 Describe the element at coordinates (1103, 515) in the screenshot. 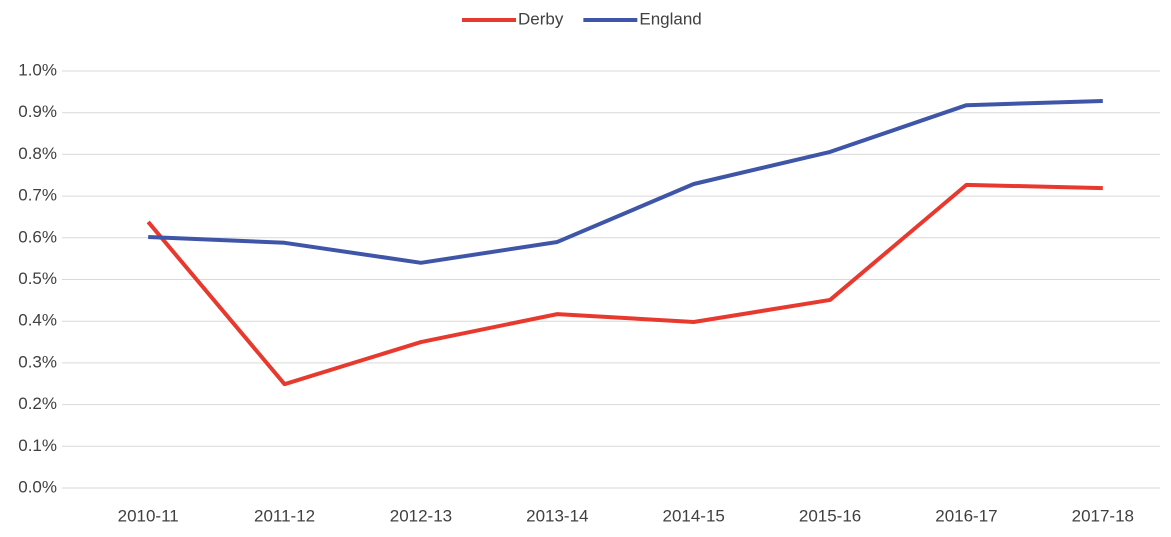

I see `x-tick-label: 2017-18` at that location.